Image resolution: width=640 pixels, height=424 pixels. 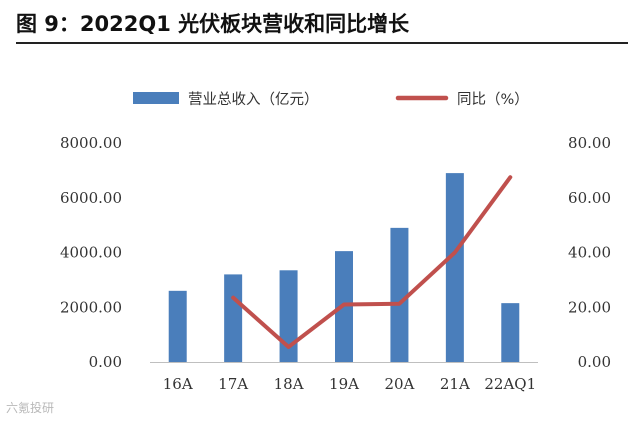 What do you see at coordinates (233, 384) in the screenshot?
I see `x-tick-label: 17A` at bounding box center [233, 384].